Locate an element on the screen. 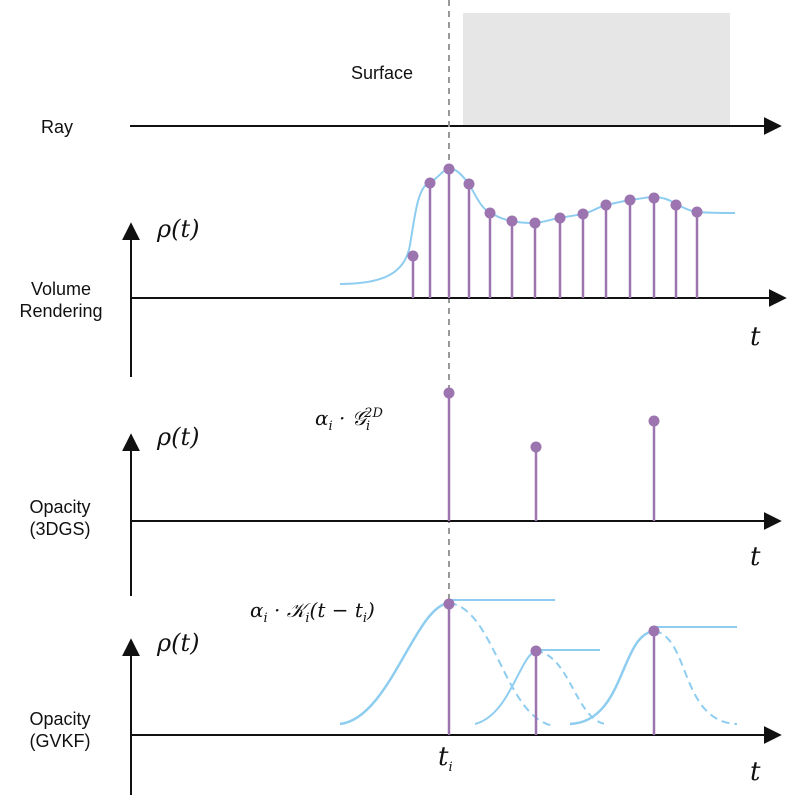  volume-rho-label: ρ(t) is located at coordinates (178, 229).